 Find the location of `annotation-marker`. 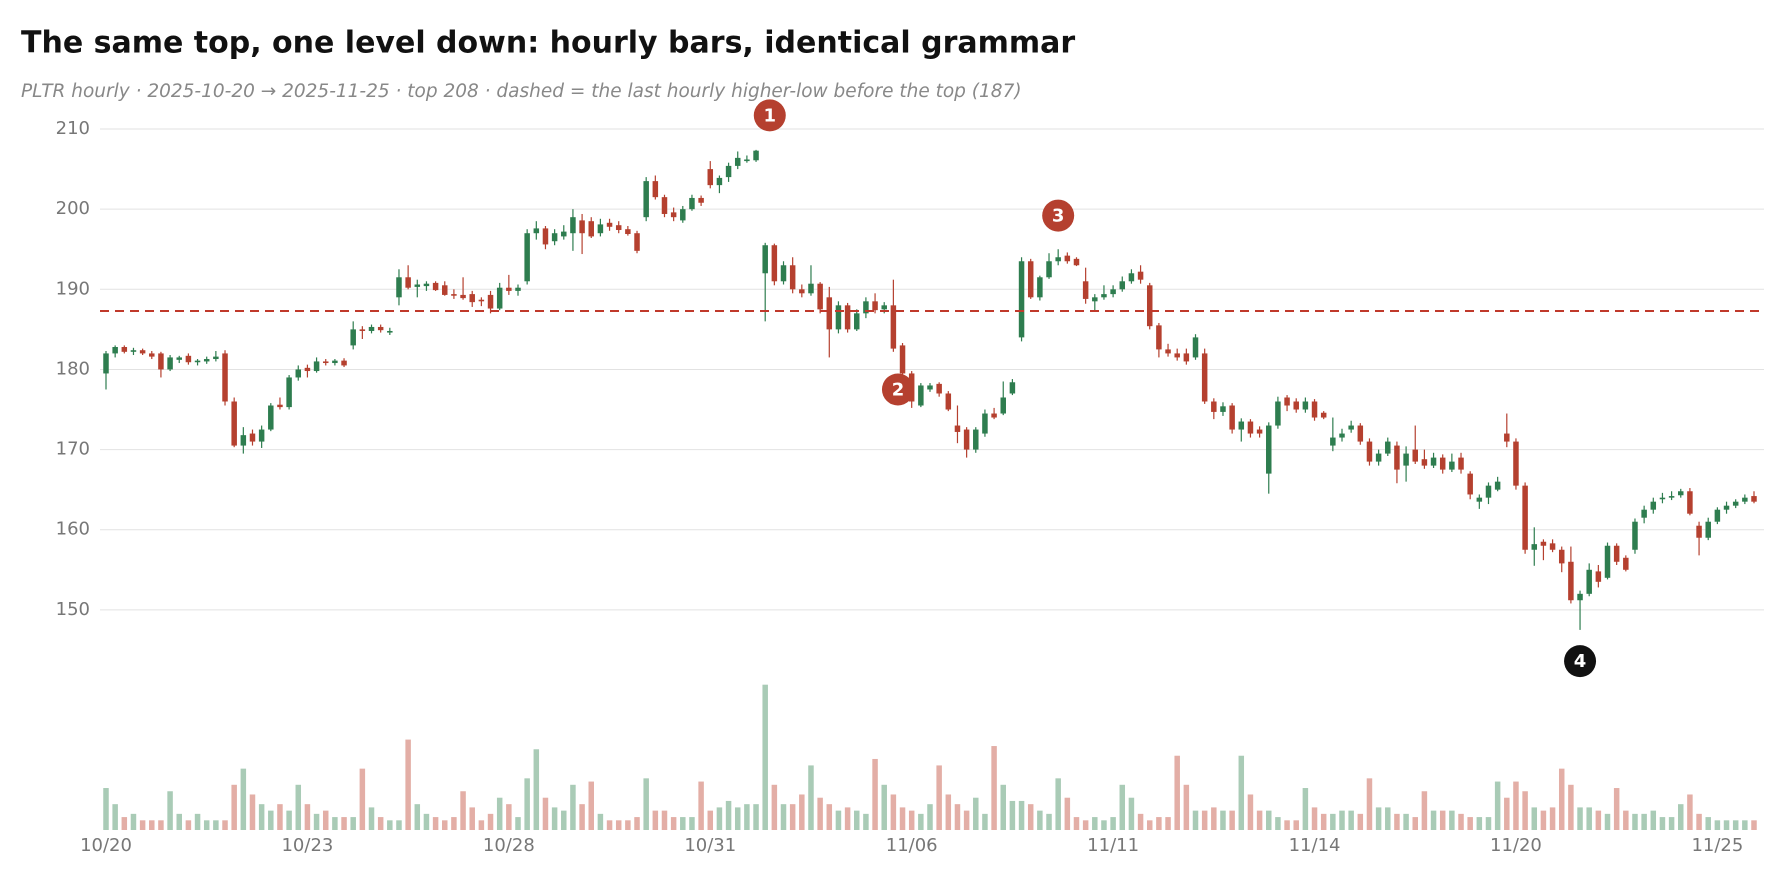

annotation-marker is located at coordinates (897, 389).